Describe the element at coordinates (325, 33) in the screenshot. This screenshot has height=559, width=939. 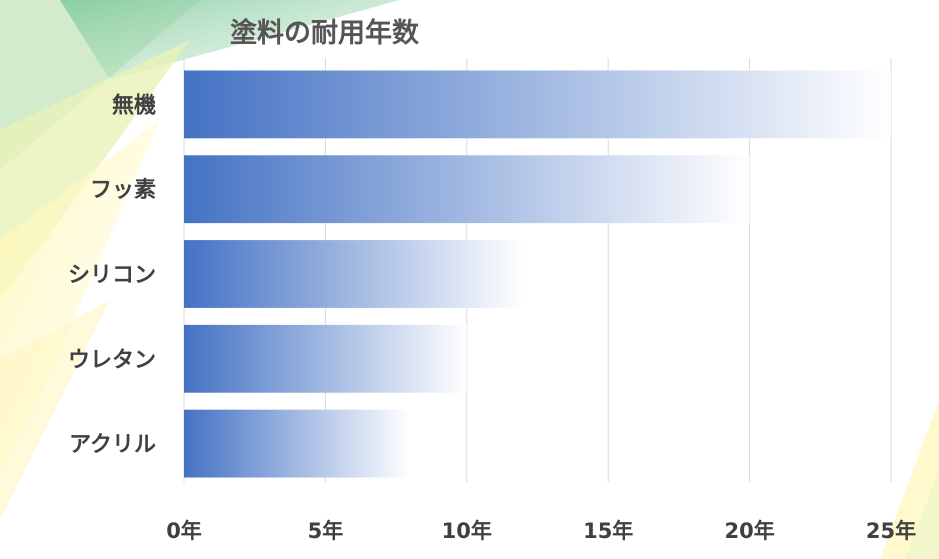
I see `chart-title: 塗料の耐用年数` at that location.